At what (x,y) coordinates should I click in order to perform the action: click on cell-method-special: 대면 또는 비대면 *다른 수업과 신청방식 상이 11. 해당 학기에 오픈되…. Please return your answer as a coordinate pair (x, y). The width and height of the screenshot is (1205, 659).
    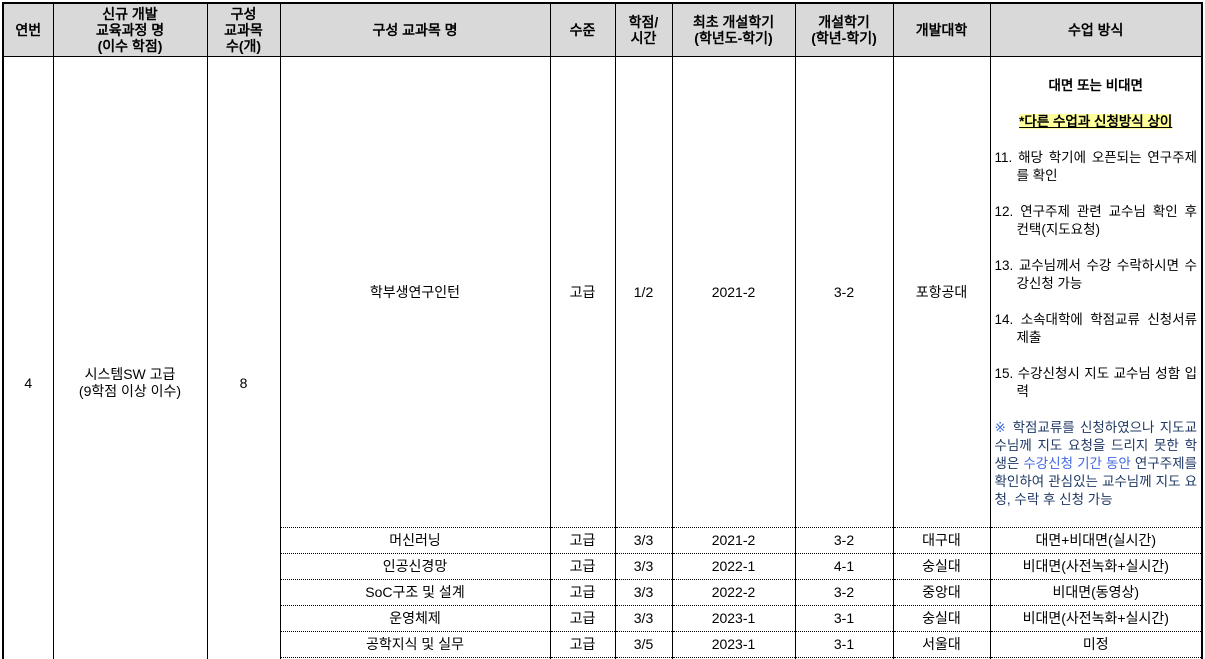
    Looking at the image, I should click on (1096, 292).